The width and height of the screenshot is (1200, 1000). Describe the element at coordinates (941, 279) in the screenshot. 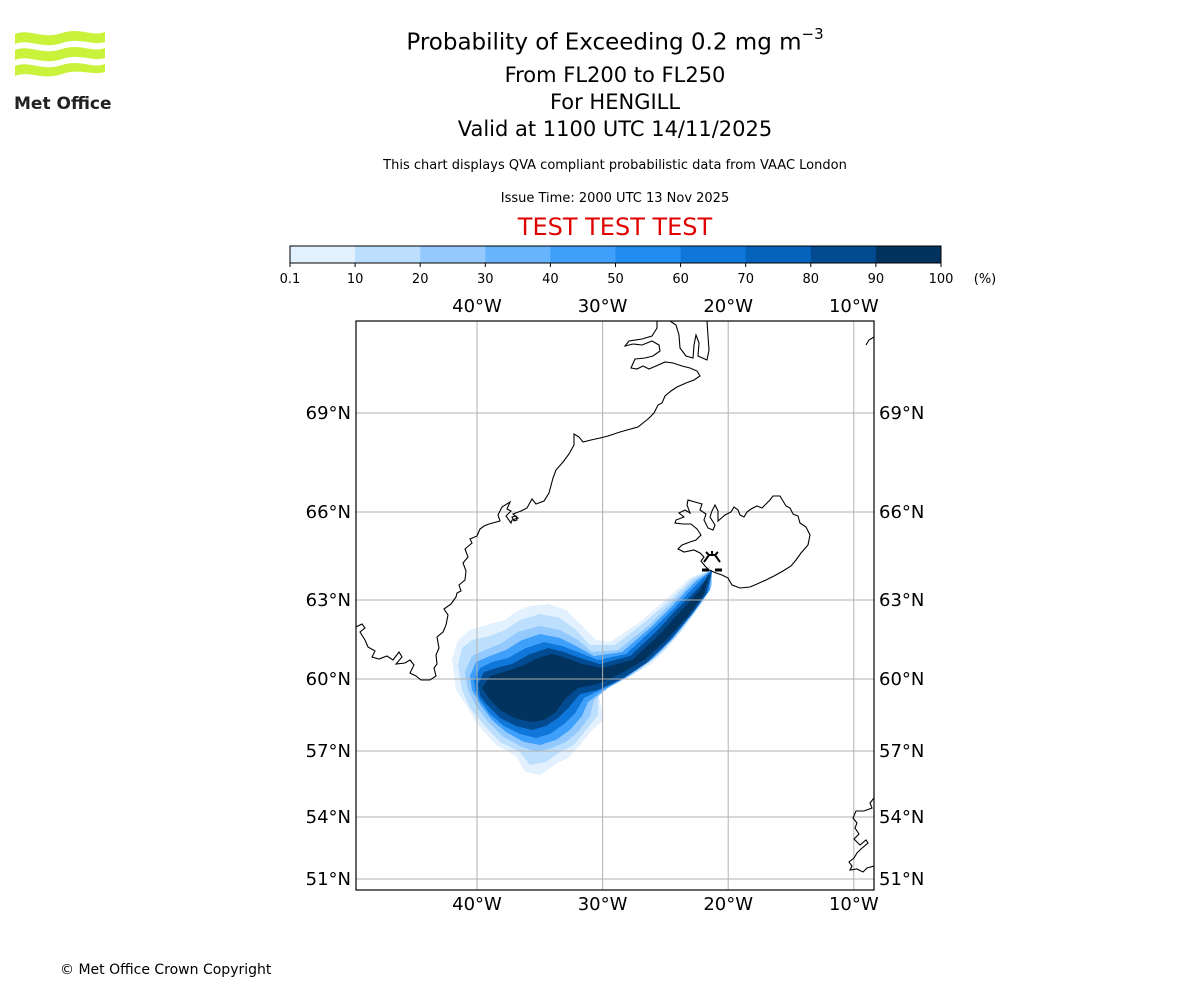

I see `colorbar-tick-label: 100` at that location.